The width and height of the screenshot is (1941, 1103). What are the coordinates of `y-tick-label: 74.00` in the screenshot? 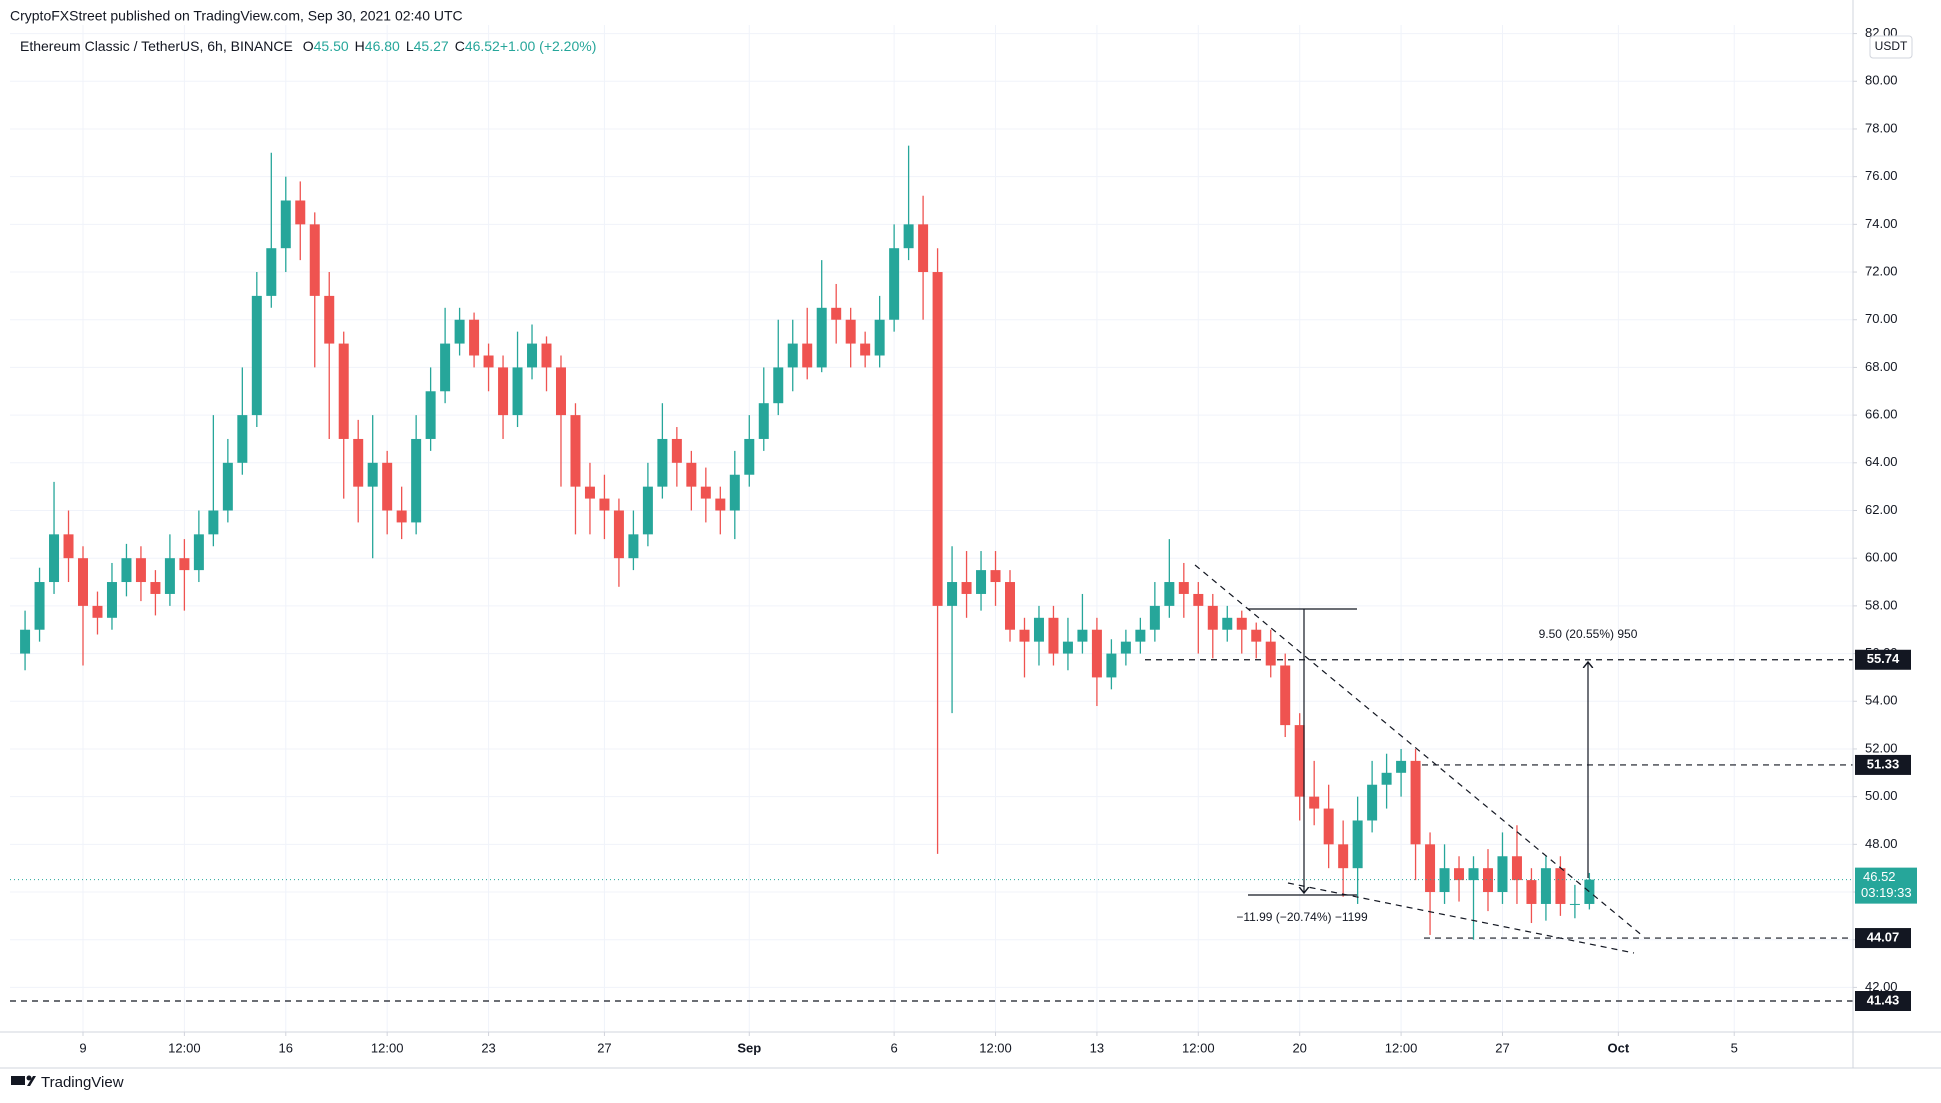 It's located at (1881, 223).